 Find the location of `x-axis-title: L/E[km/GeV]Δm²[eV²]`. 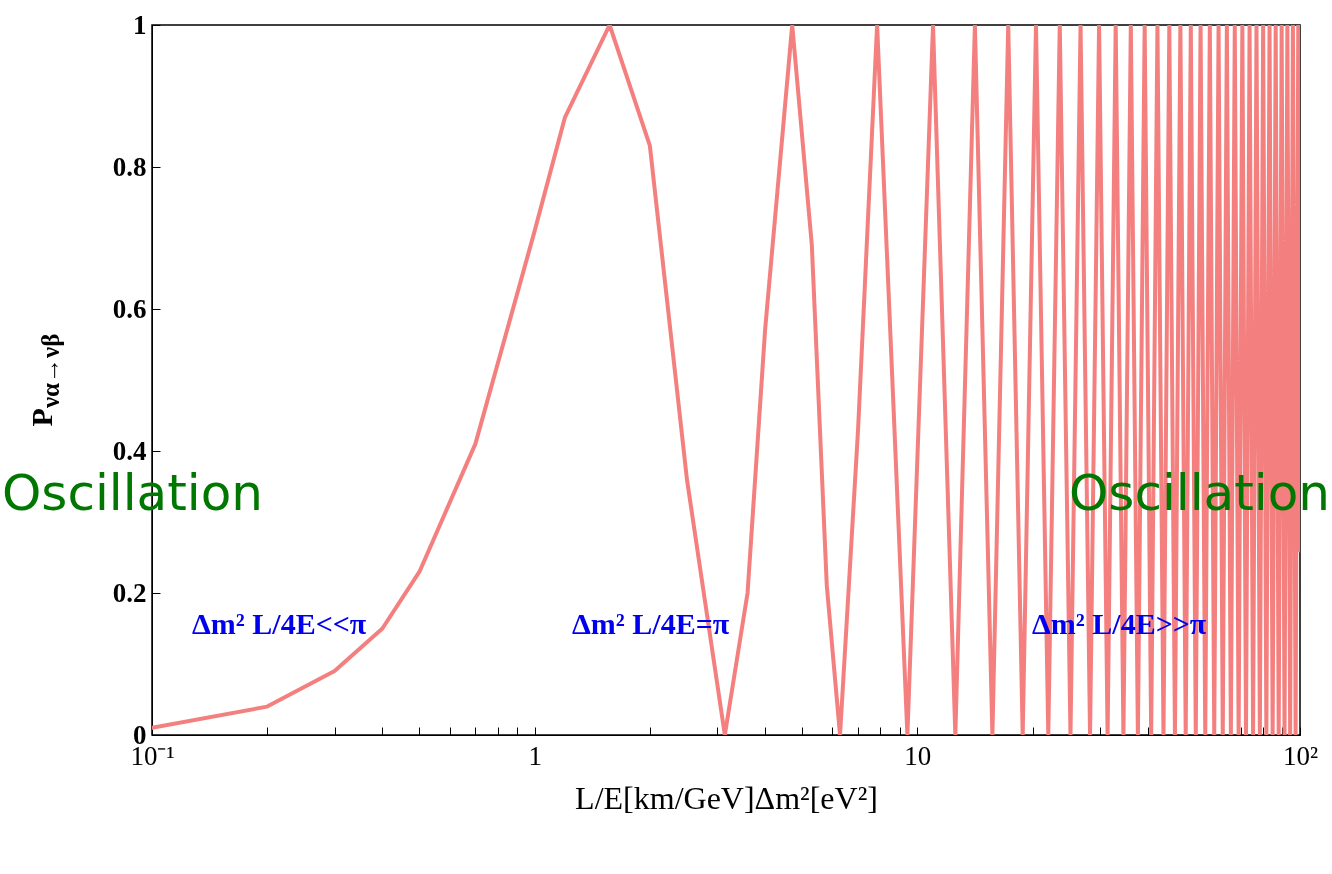

x-axis-title: L/E[km/GeV]Δm²[eV²] is located at coordinates (726, 797).